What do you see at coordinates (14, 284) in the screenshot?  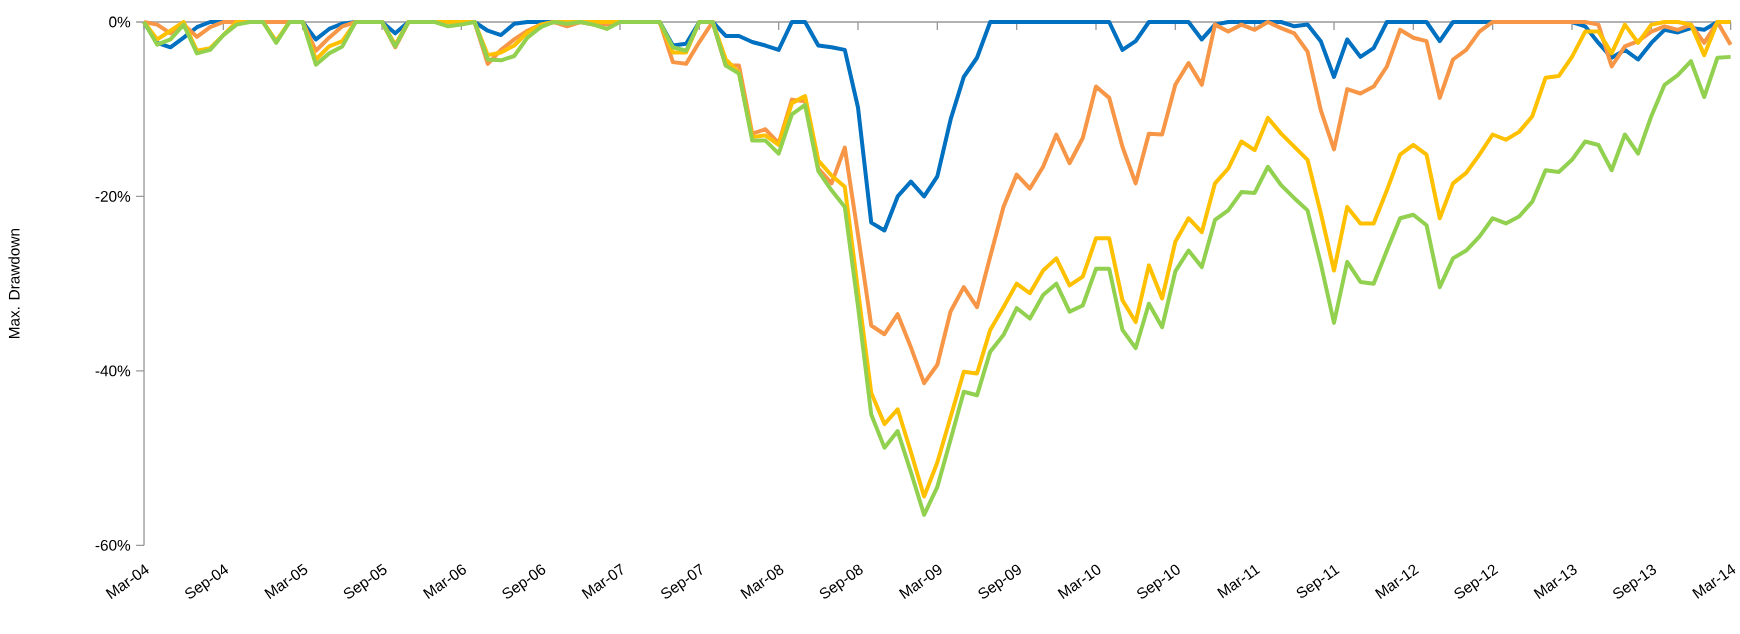 I see `y-axis-title: Max. Drawdown` at bounding box center [14, 284].